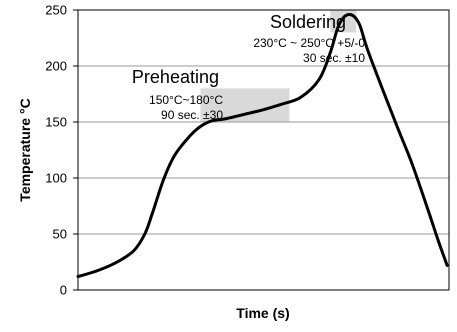  Describe the element at coordinates (61, 150) in the screenshot. I see `ticks-layer: 0 50 100 150 200 250` at that location.